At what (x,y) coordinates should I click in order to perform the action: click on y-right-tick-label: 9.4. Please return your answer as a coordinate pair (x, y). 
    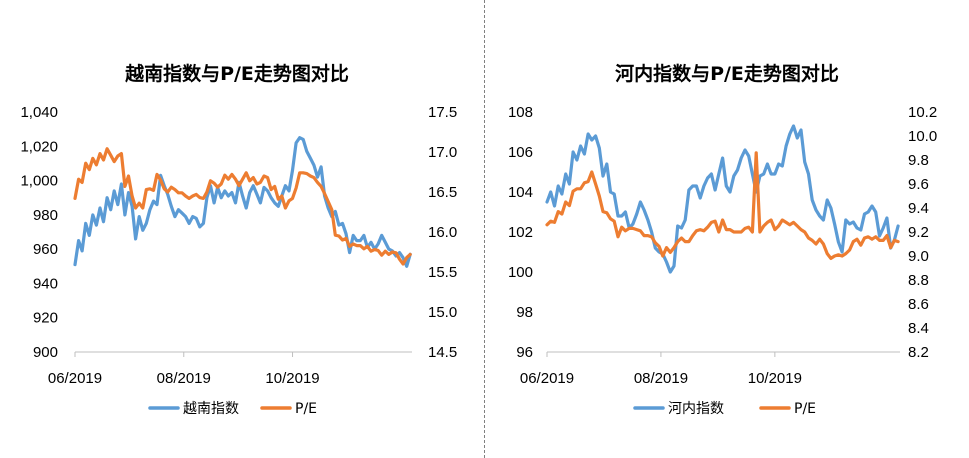
    Looking at the image, I should click on (918, 208).